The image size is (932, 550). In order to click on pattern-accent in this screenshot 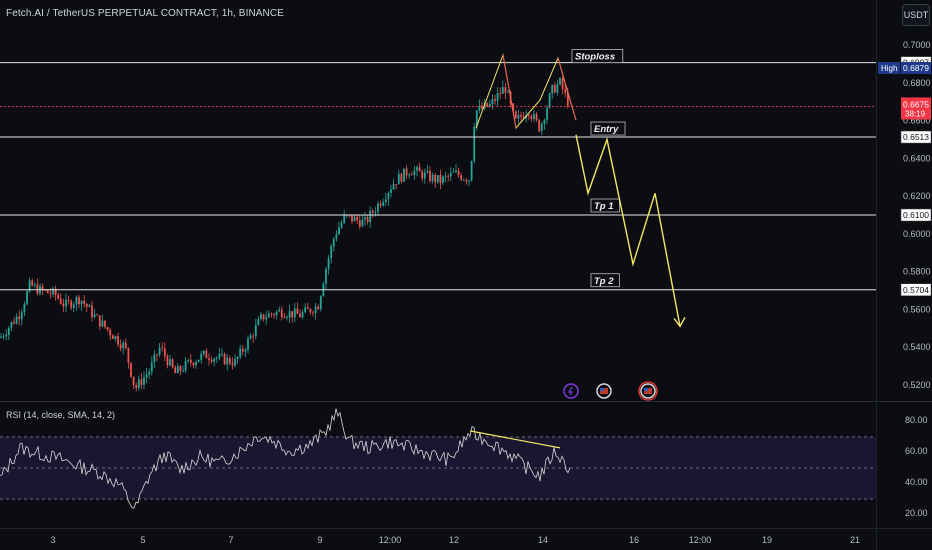, I will do `click(509, 91)`.